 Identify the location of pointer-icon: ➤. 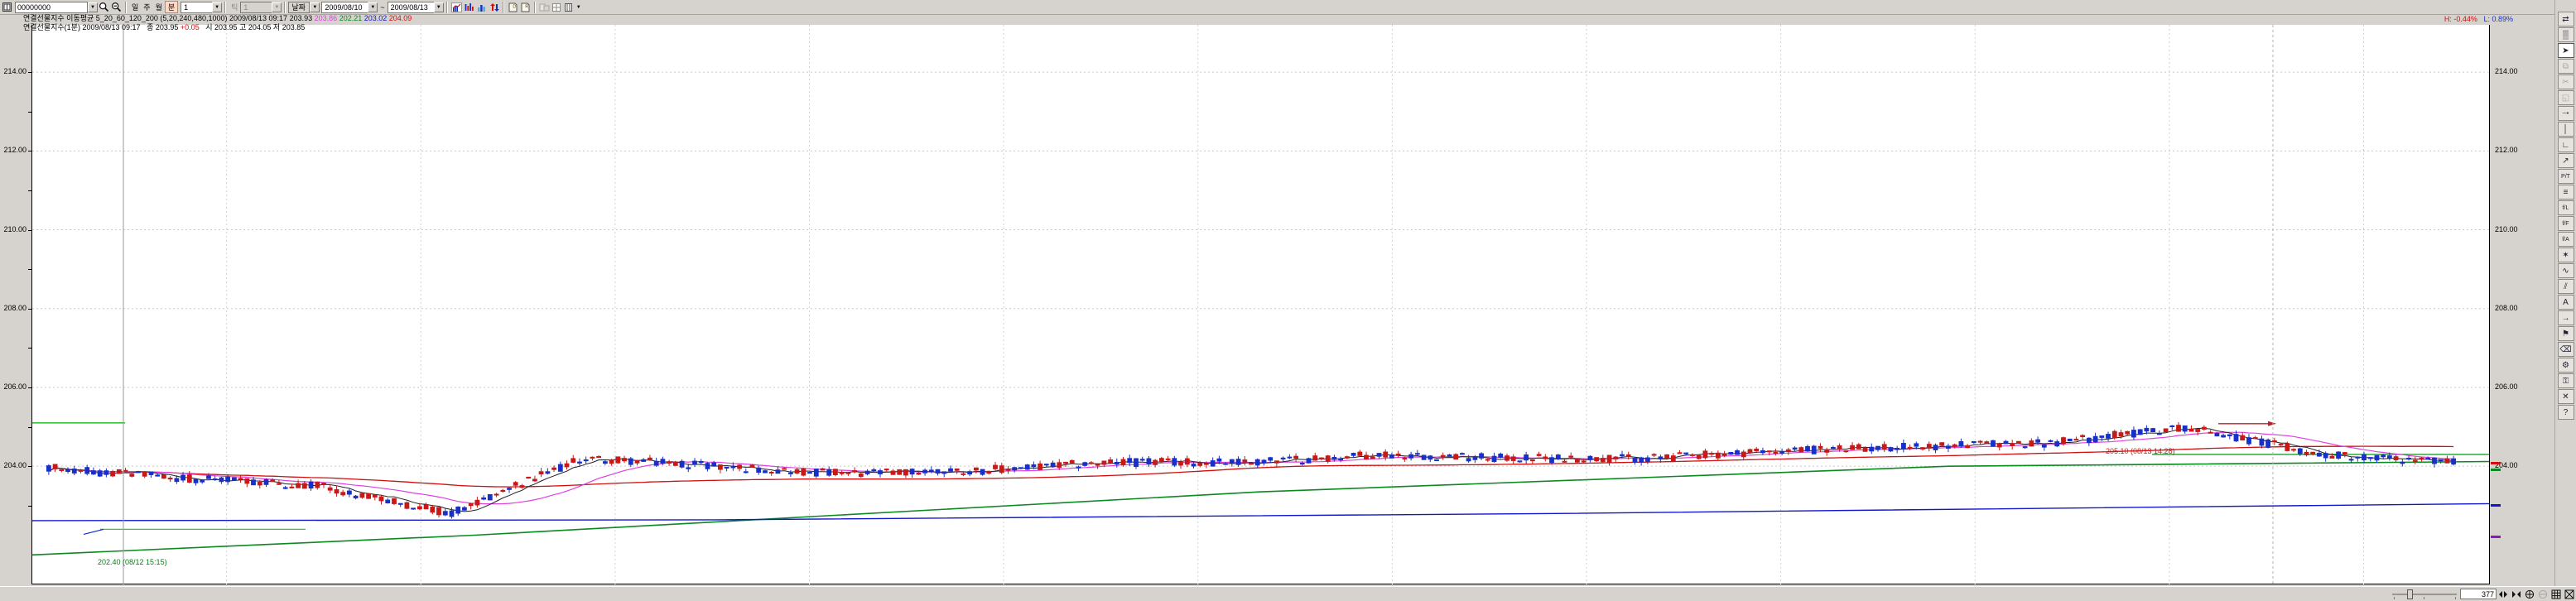
(2565, 50).